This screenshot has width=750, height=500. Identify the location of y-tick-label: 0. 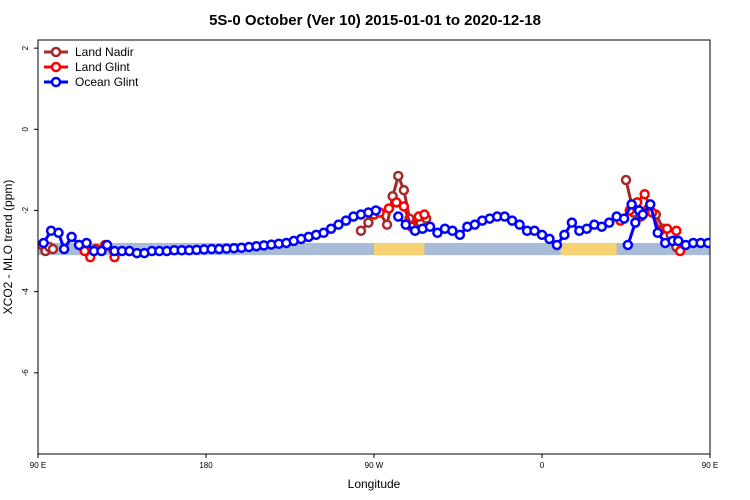
(25, 129).